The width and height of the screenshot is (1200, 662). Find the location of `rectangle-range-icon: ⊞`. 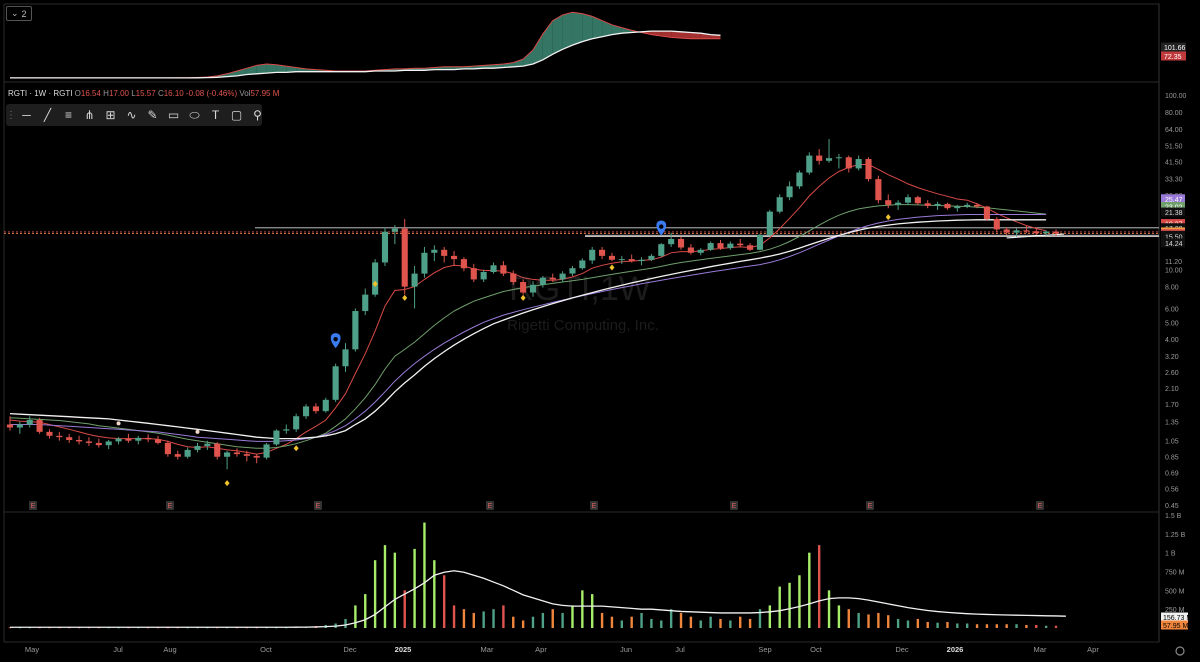

rectangle-range-icon: ⊞ is located at coordinates (110, 115).